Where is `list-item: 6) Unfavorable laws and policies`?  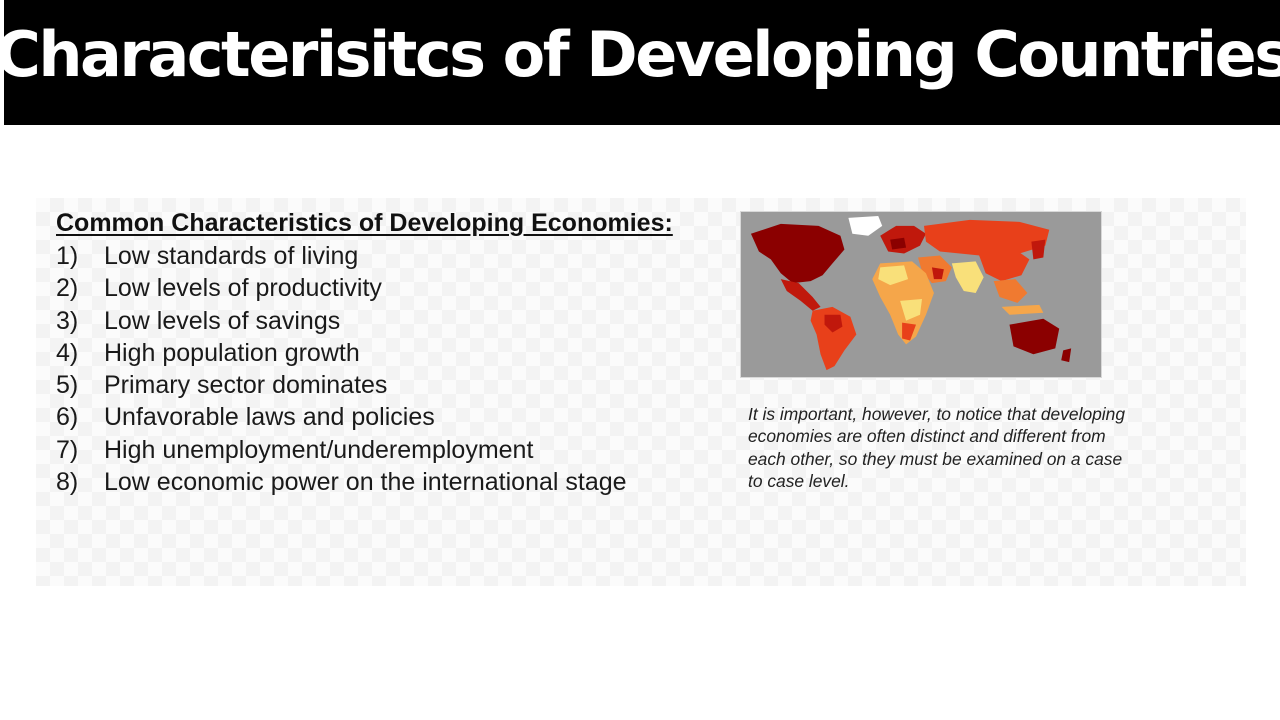 list-item: 6) Unfavorable laws and policies is located at coordinates (245, 417).